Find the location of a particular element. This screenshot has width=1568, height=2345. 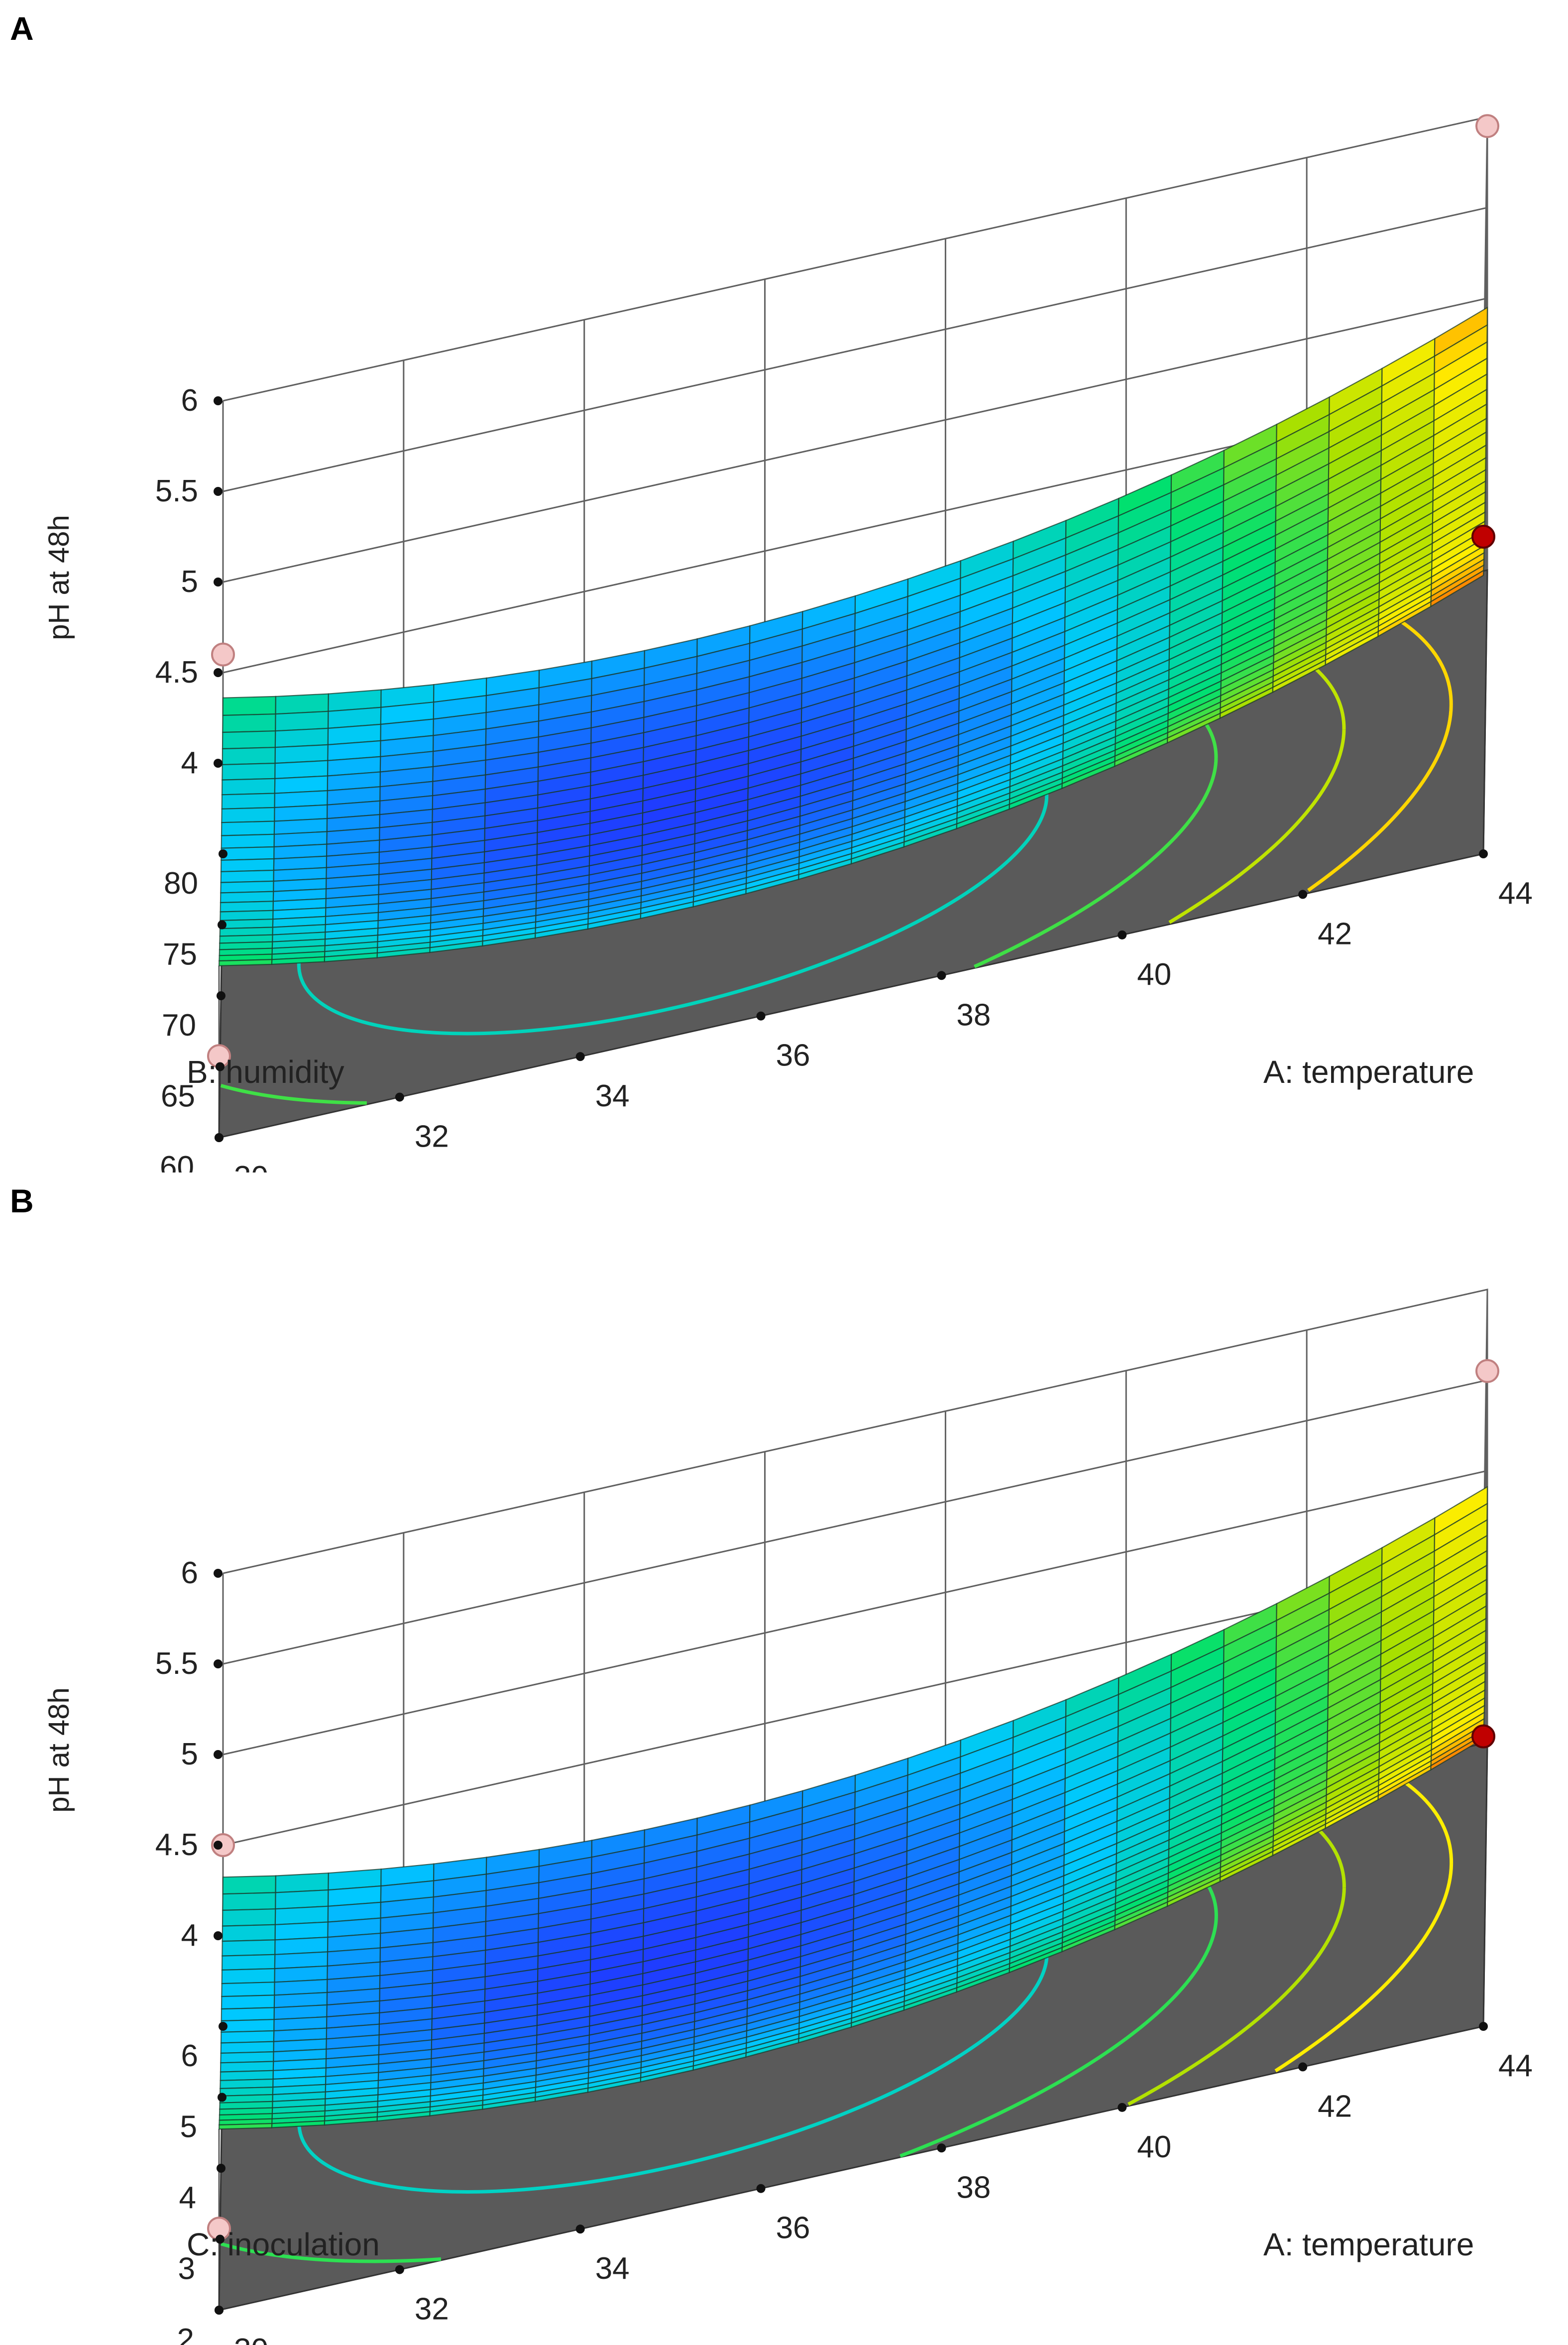

y-tick-label: 65 is located at coordinates (178, 1097).